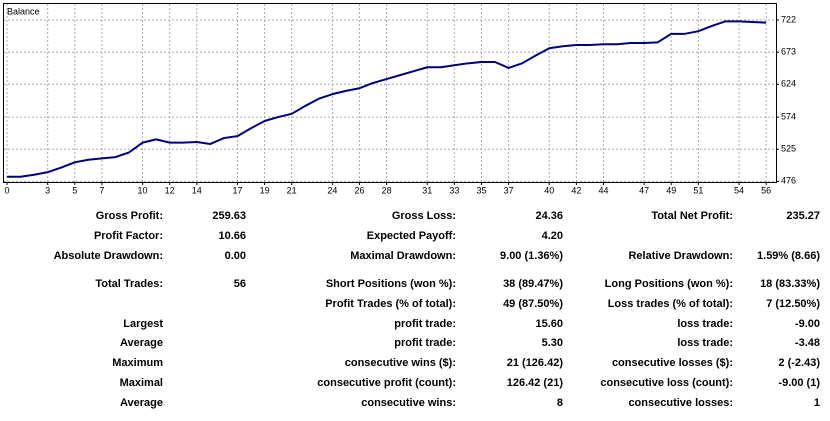 The width and height of the screenshot is (830, 421). What do you see at coordinates (535, 363) in the screenshot?
I see `stat-value: 21 (126.42)` at bounding box center [535, 363].